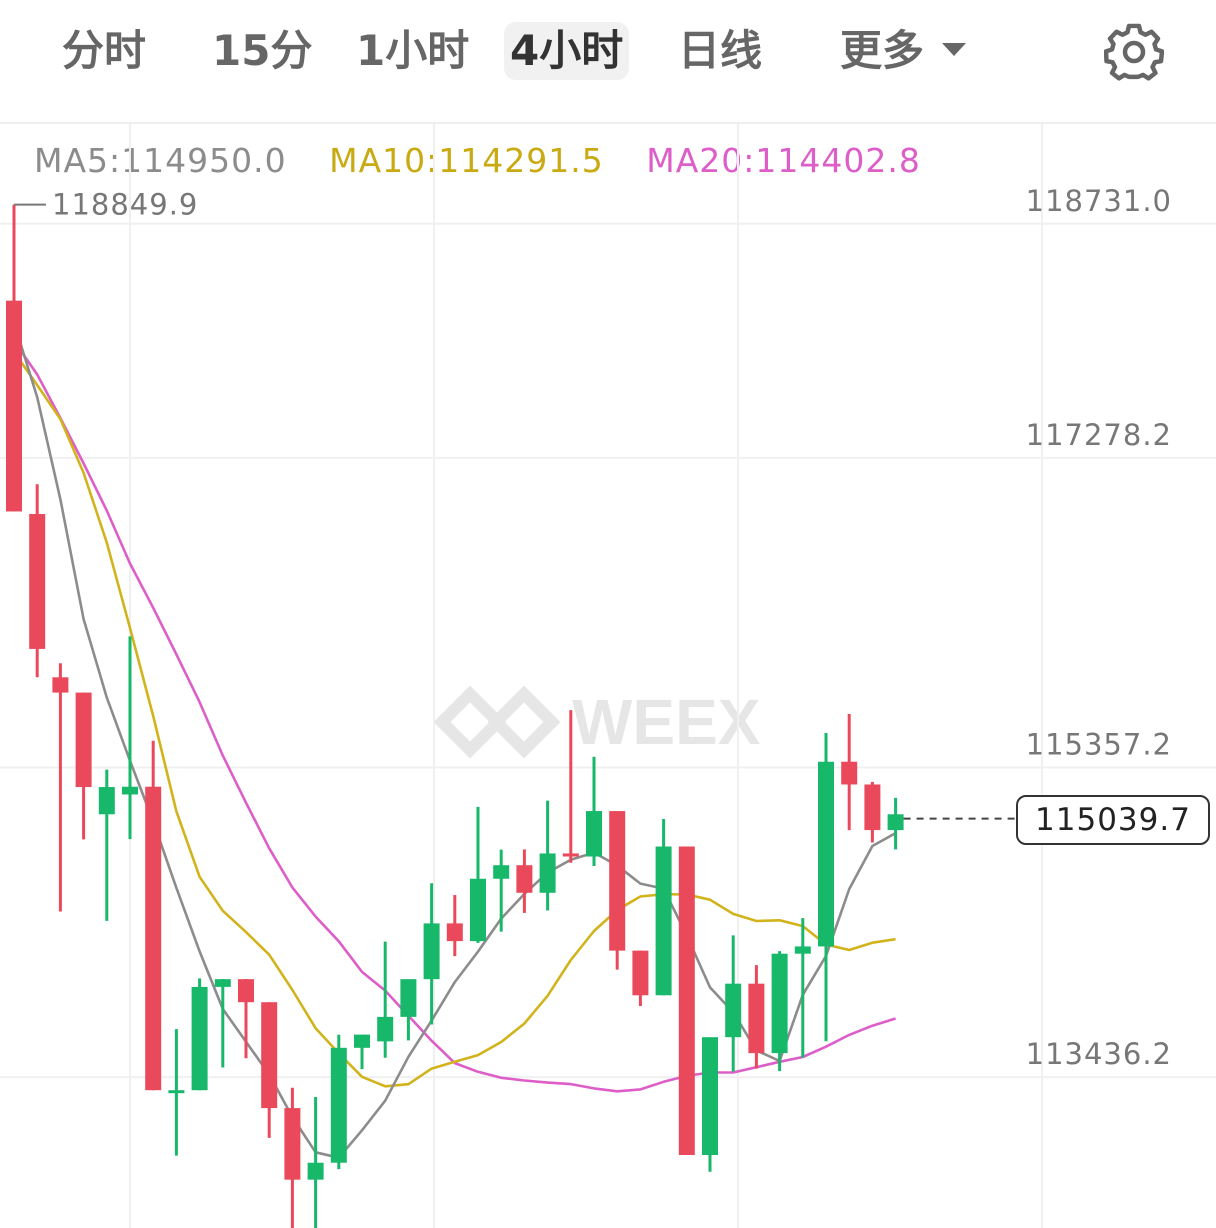 This screenshot has height=1228, width=1216. Describe the element at coordinates (1099, 745) in the screenshot. I see `y-tick-label: 115357.2` at that location.